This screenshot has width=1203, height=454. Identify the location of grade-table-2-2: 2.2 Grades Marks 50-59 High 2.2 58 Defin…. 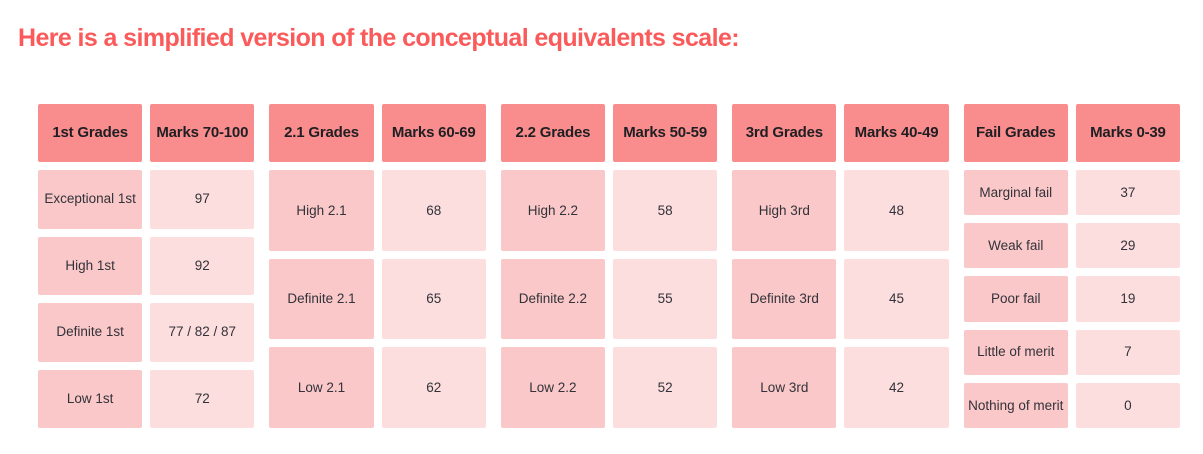
(609, 266).